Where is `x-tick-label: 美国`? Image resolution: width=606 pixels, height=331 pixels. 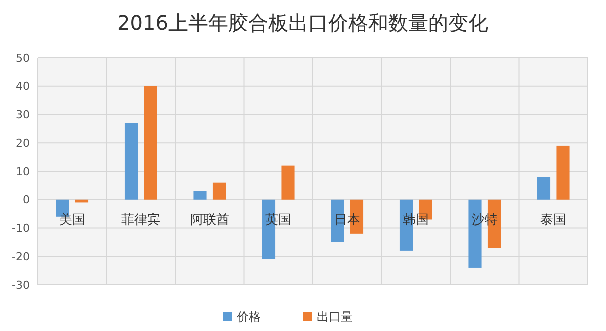
x-tick-label: 美国 is located at coordinates (72, 220).